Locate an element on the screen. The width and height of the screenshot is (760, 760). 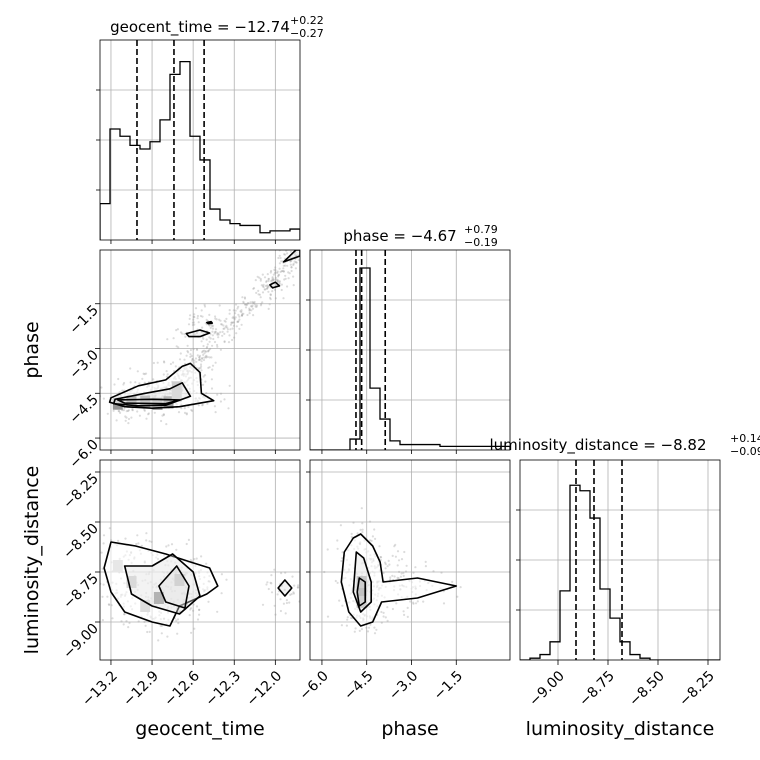
title-phase-sub: −0.19 is located at coordinates (481, 242).